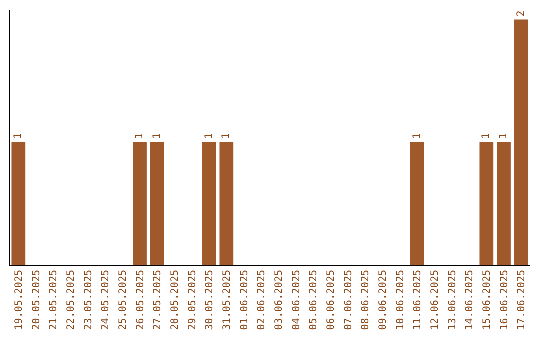 The image size is (540, 340). Describe the element at coordinates (71, 300) in the screenshot. I see `x-tick-label: 22.05.2025` at that location.